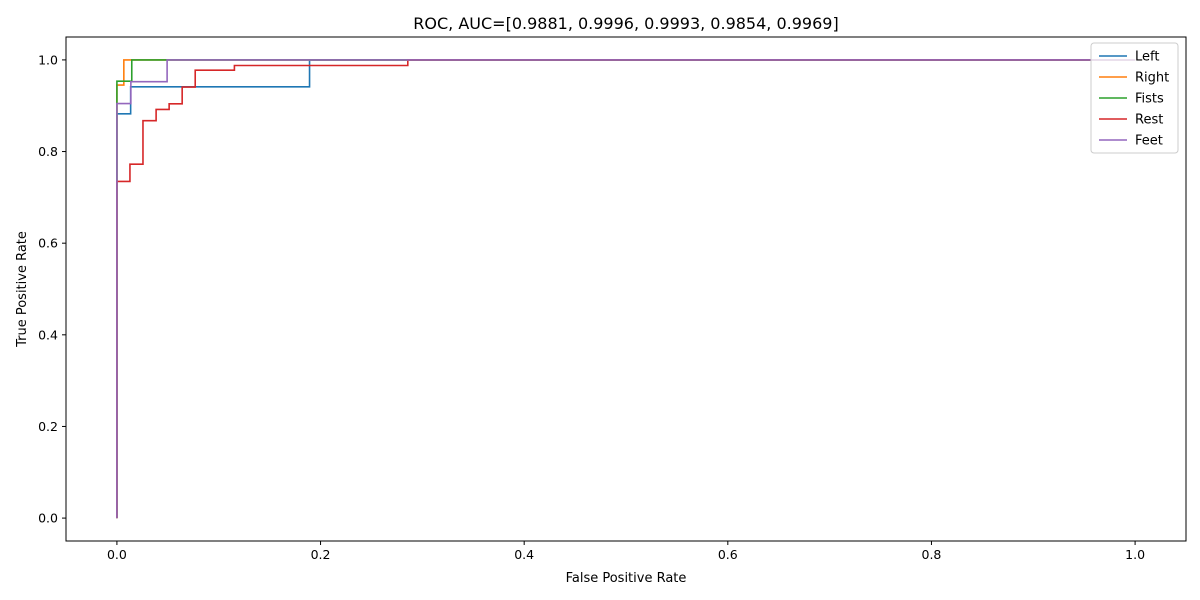 This screenshot has width=1200, height=600. I want to click on x-tick-label: 0.2, so click(321, 554).